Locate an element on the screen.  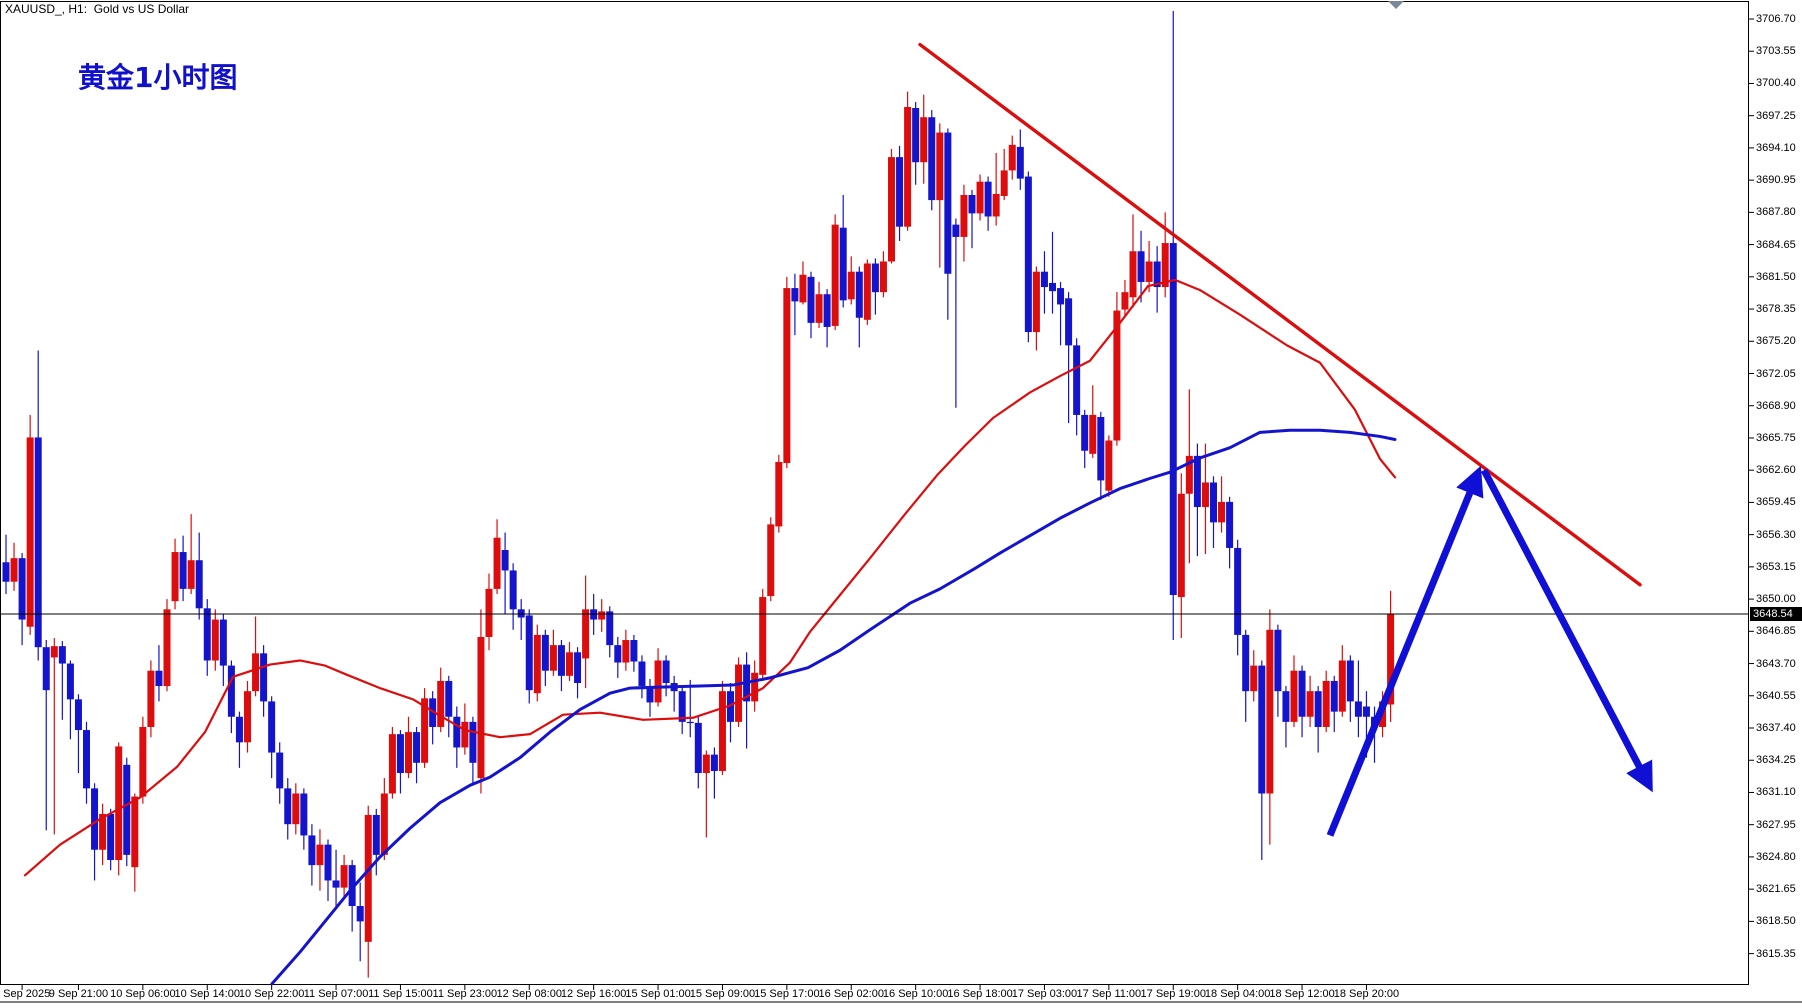
price-axis-label: 3615.35 is located at coordinates (1776, 953).